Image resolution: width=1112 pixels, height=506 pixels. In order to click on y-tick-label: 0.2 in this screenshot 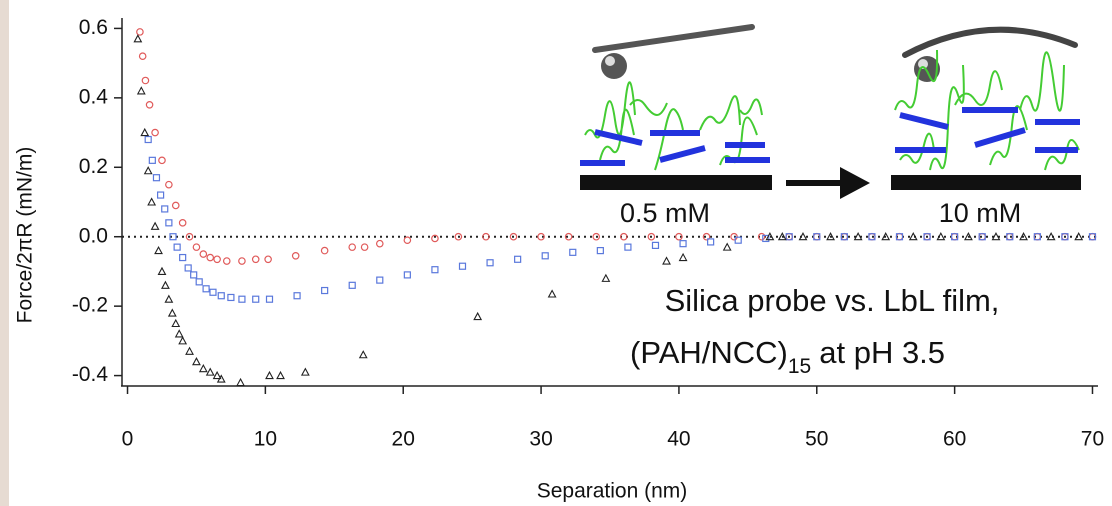, I will do `click(93, 166)`.